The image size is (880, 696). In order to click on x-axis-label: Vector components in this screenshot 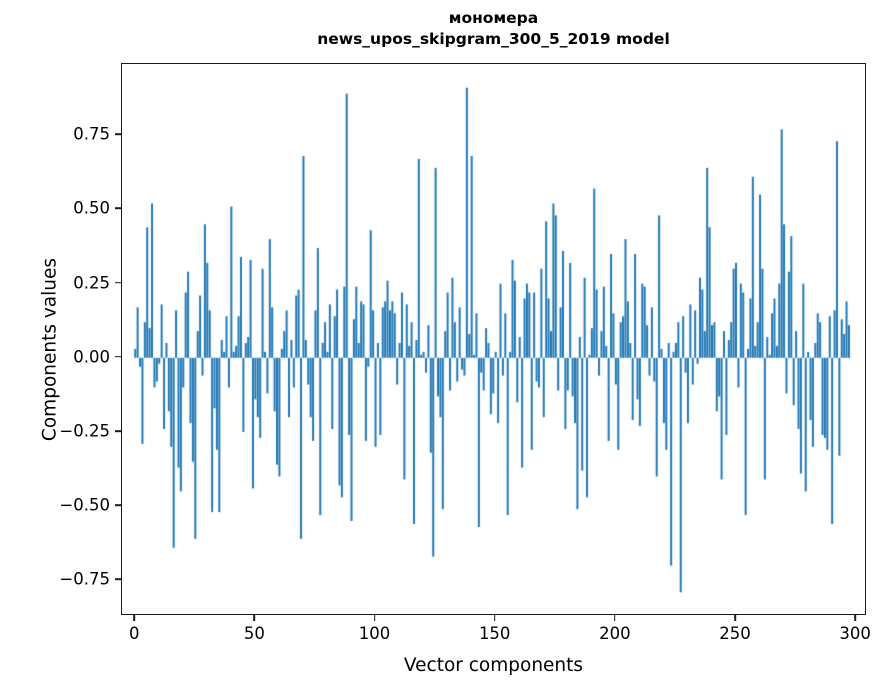, I will do `click(493, 665)`.